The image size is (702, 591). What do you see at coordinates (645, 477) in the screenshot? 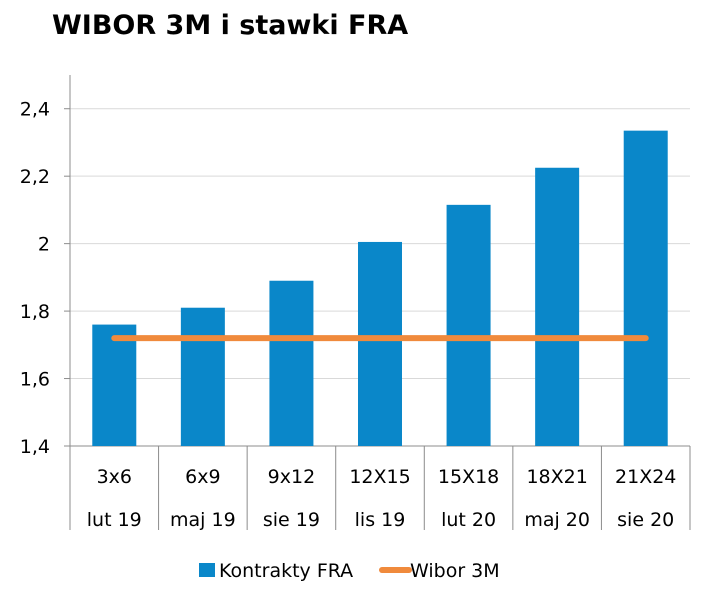
I see `category-label: 21X24` at bounding box center [645, 477].